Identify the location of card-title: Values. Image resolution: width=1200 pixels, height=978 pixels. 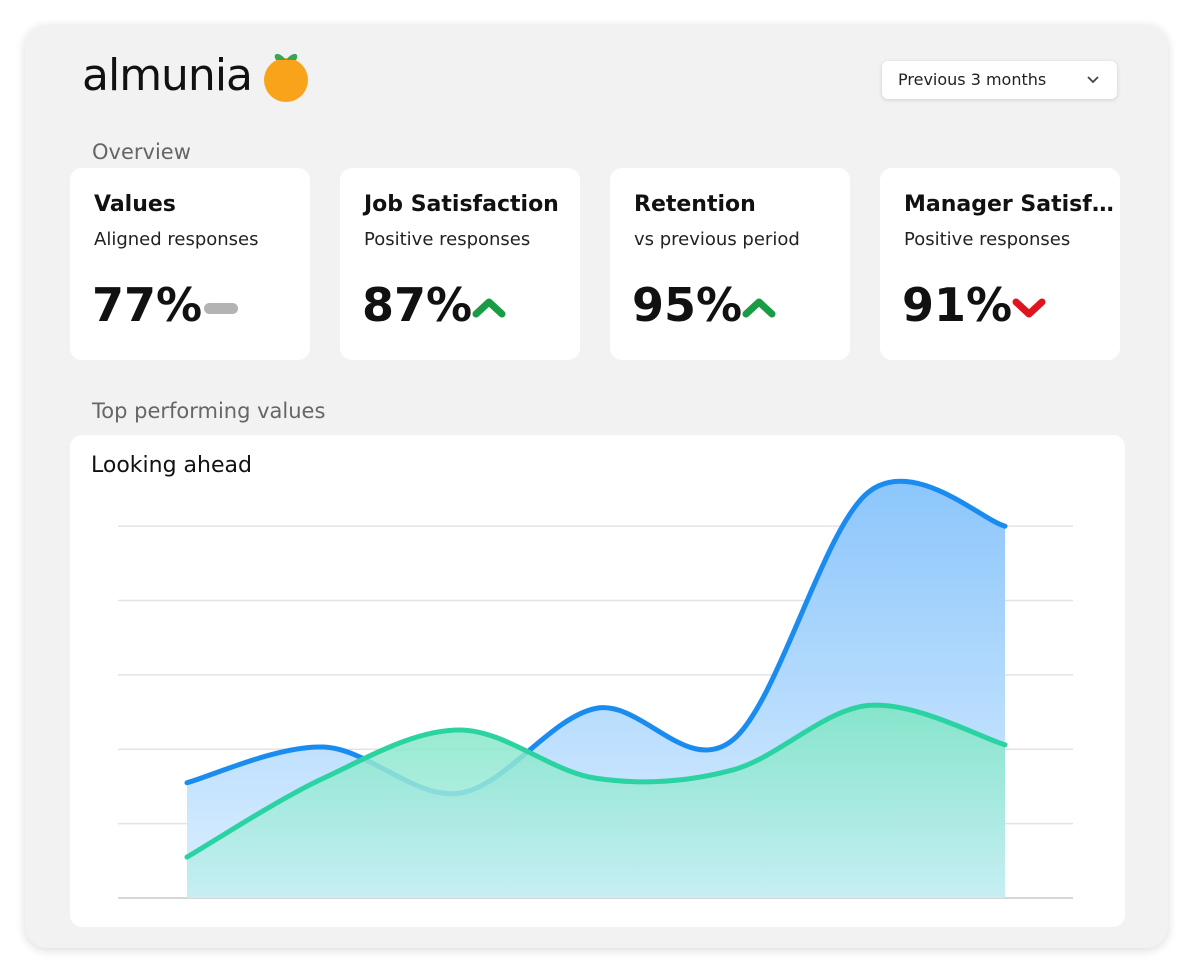
(135, 204).